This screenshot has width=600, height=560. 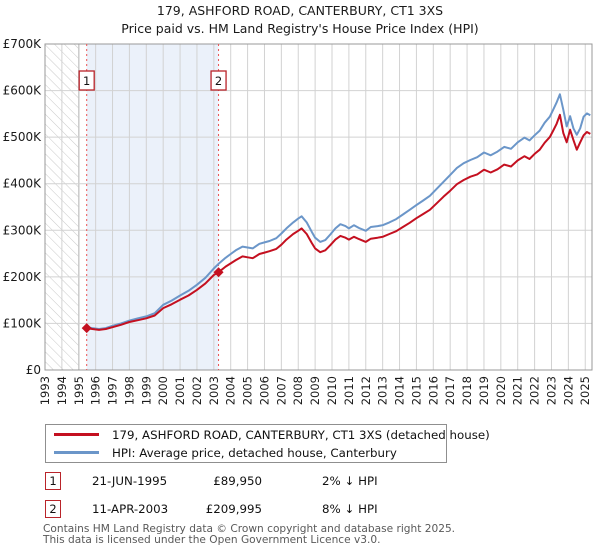 What do you see at coordinates (350, 509) in the screenshot?
I see `transaction-2-hpi-delta: 8% ↓ HPI` at bounding box center [350, 509].